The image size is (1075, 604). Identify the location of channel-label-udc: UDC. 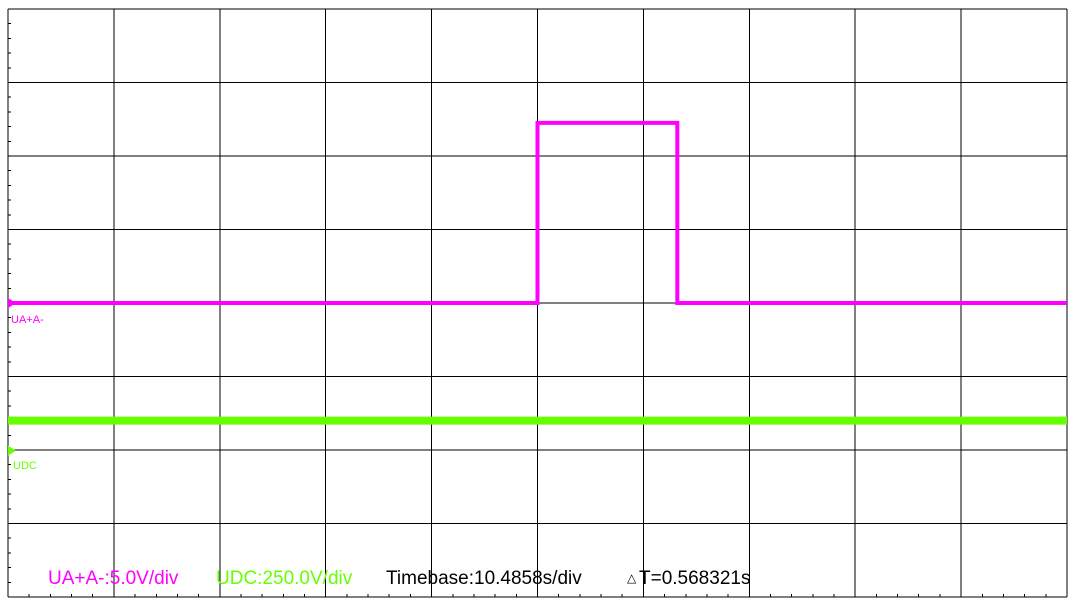
(25, 466).